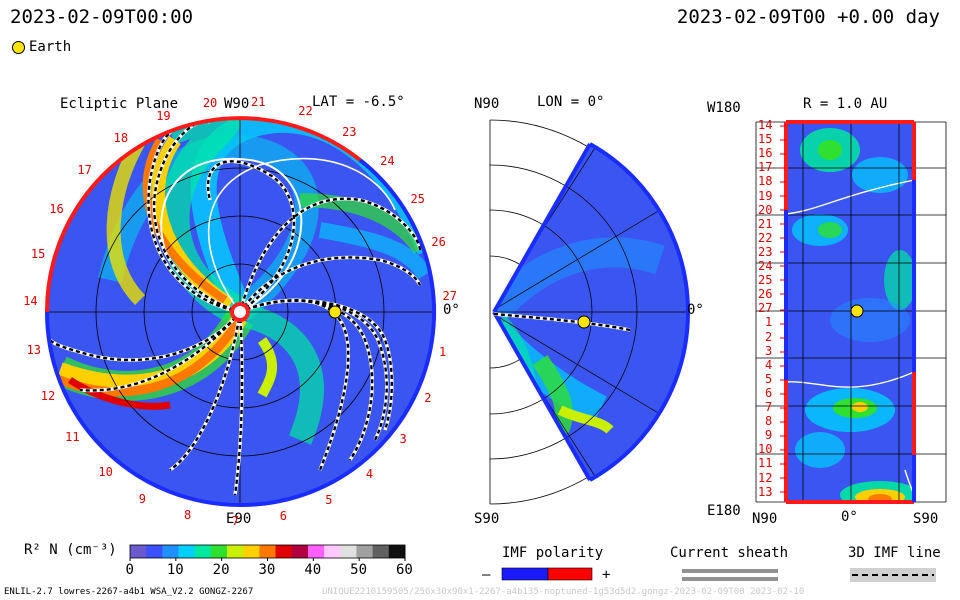 The image size is (960, 600). Describe the element at coordinates (404, 570) in the screenshot. I see `colorbar-tick-label: 60` at that location.